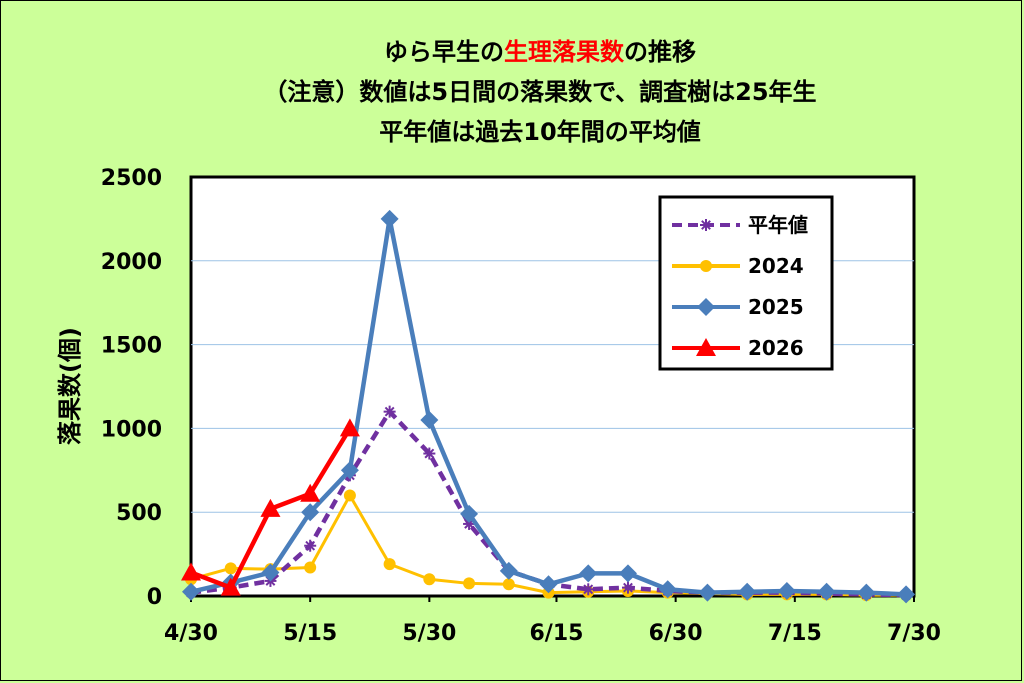 Image resolution: width=1024 pixels, height=683 pixels. What do you see at coordinates (776, 348) in the screenshot?
I see `legend-label: 2026` at bounding box center [776, 348].